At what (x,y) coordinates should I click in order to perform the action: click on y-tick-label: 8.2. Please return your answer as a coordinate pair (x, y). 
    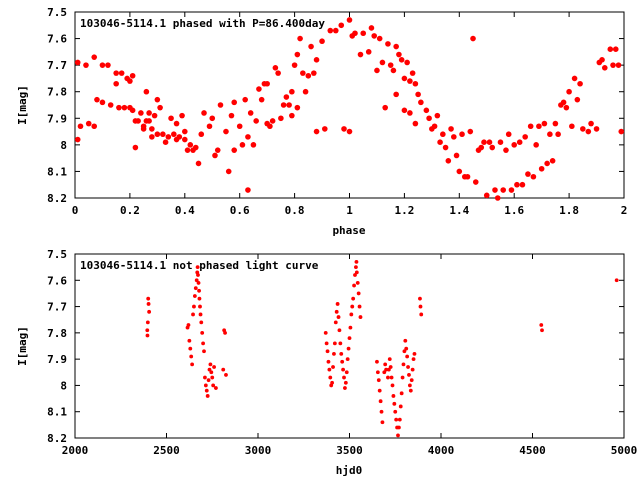
    Looking at the image, I should click on (57, 198).